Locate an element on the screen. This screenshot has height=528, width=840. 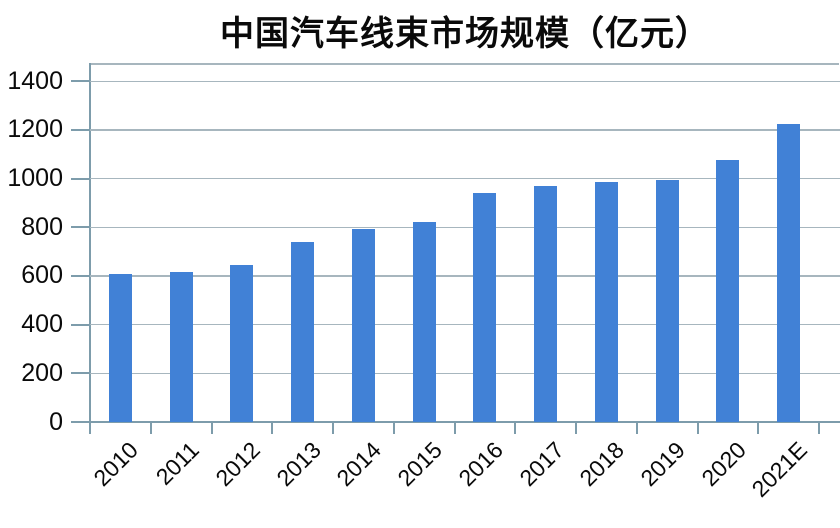
bar-2015 is located at coordinates (424, 322).